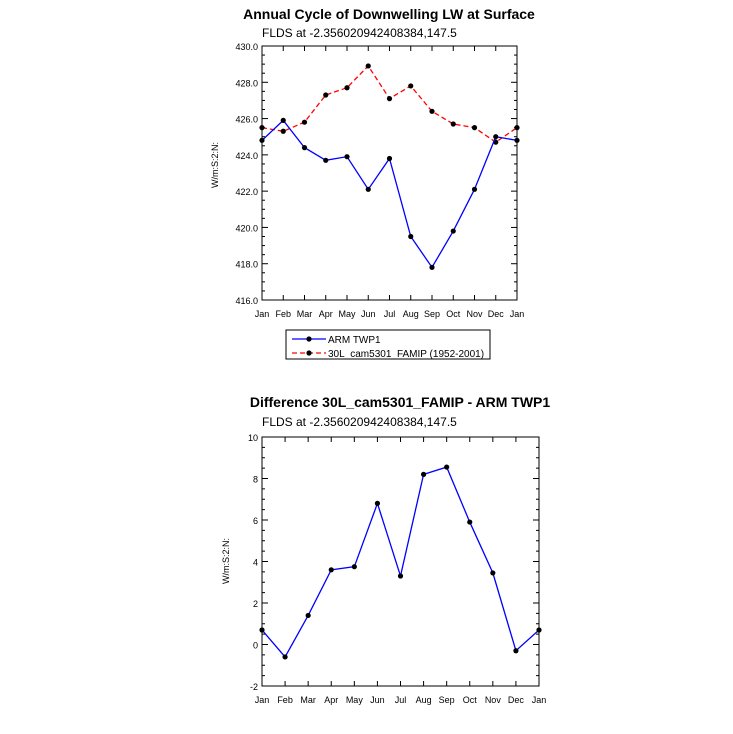  I want to click on chart2-frame, so click(400, 561).